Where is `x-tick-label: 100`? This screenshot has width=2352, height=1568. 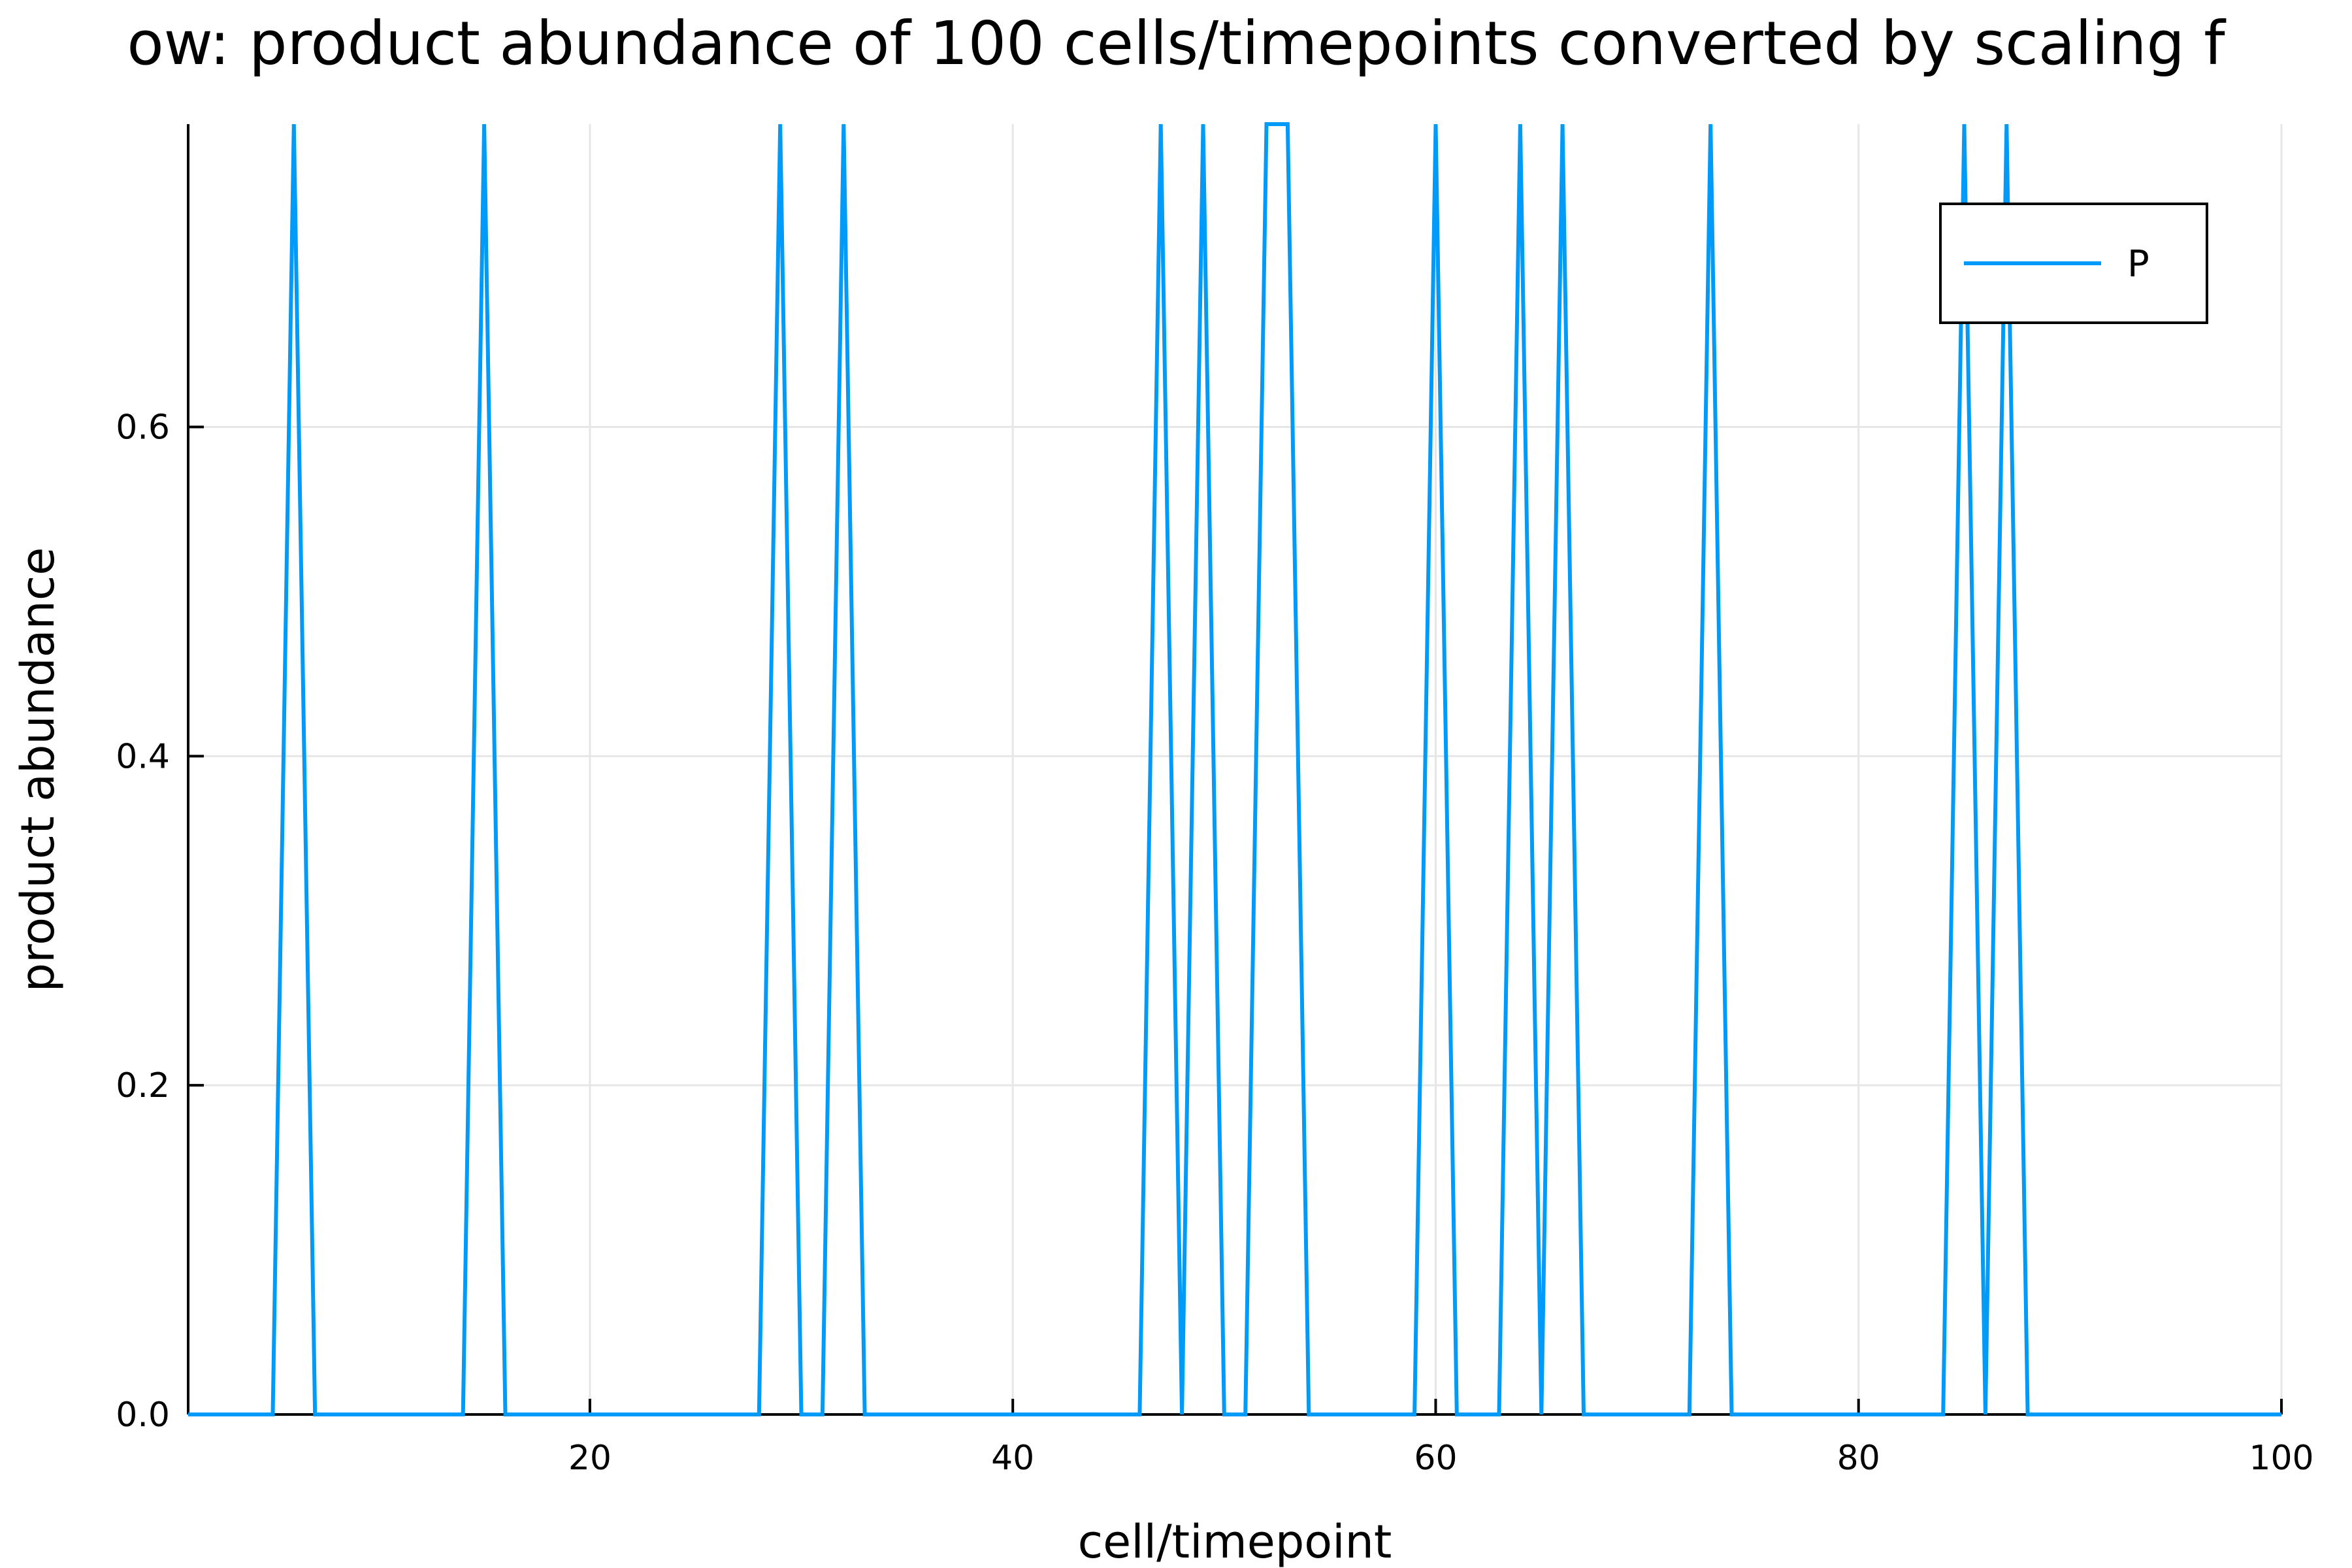
x-tick-label: 100 is located at coordinates (2281, 1458).